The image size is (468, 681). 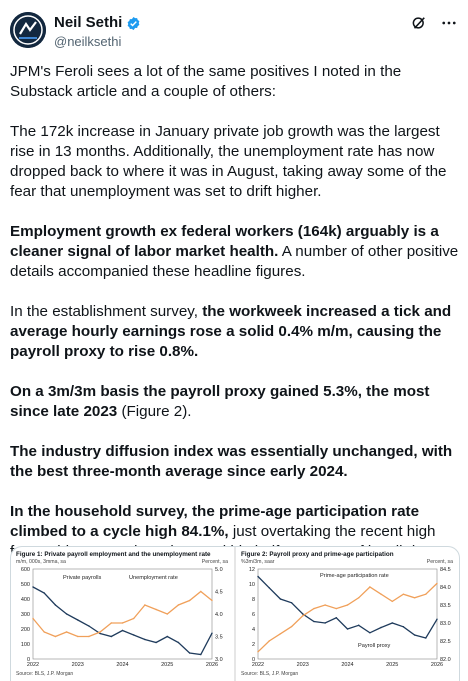 I want to click on left-axis-tick: 600, so click(x=25, y=570).